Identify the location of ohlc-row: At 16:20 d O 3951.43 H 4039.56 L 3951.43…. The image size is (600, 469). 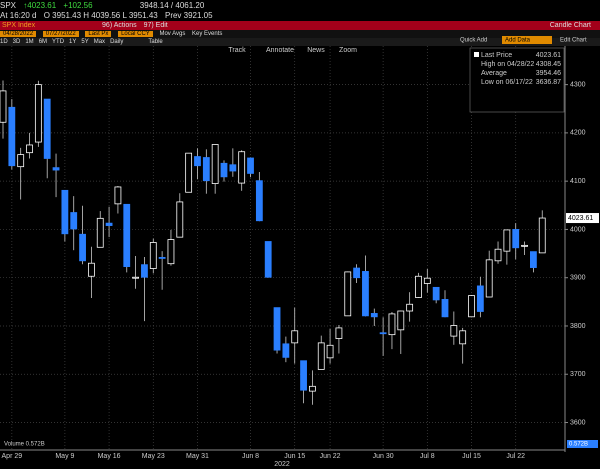
(300, 16).